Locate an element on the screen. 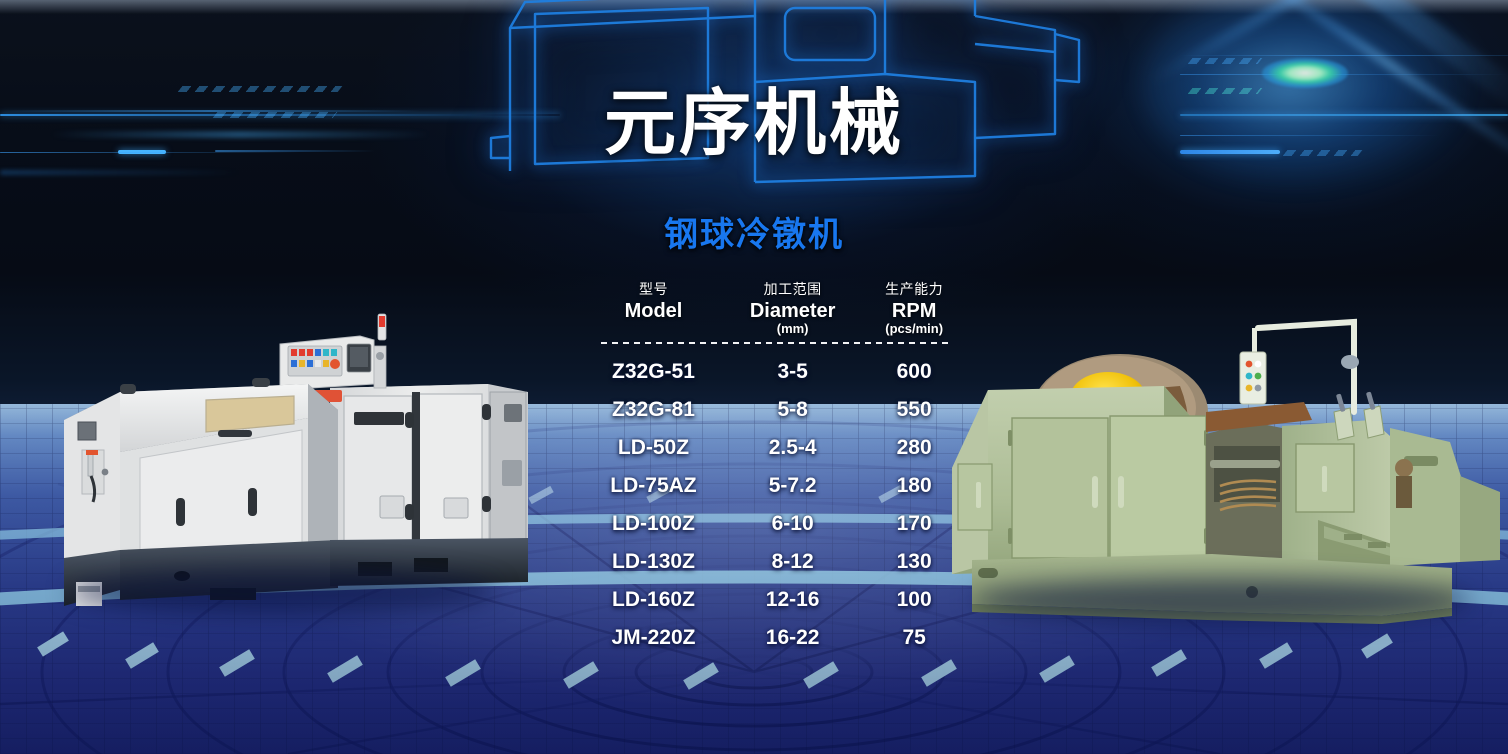  spec-cell-rpm: 75 is located at coordinates (914, 637).